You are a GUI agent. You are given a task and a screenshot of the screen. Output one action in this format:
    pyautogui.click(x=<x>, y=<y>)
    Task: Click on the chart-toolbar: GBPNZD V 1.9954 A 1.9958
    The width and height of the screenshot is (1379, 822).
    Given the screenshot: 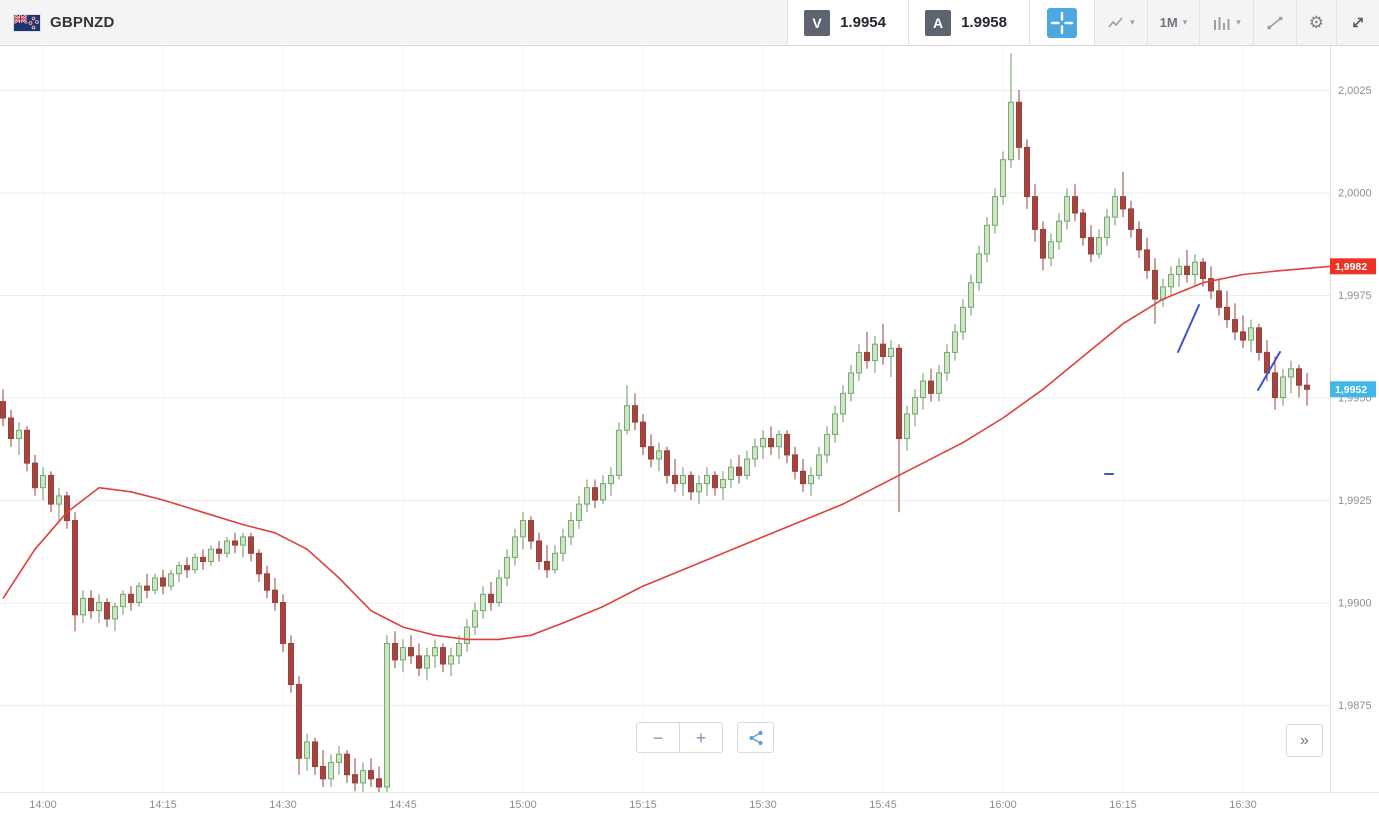 What is the action you would take?
    pyautogui.click(x=689, y=23)
    